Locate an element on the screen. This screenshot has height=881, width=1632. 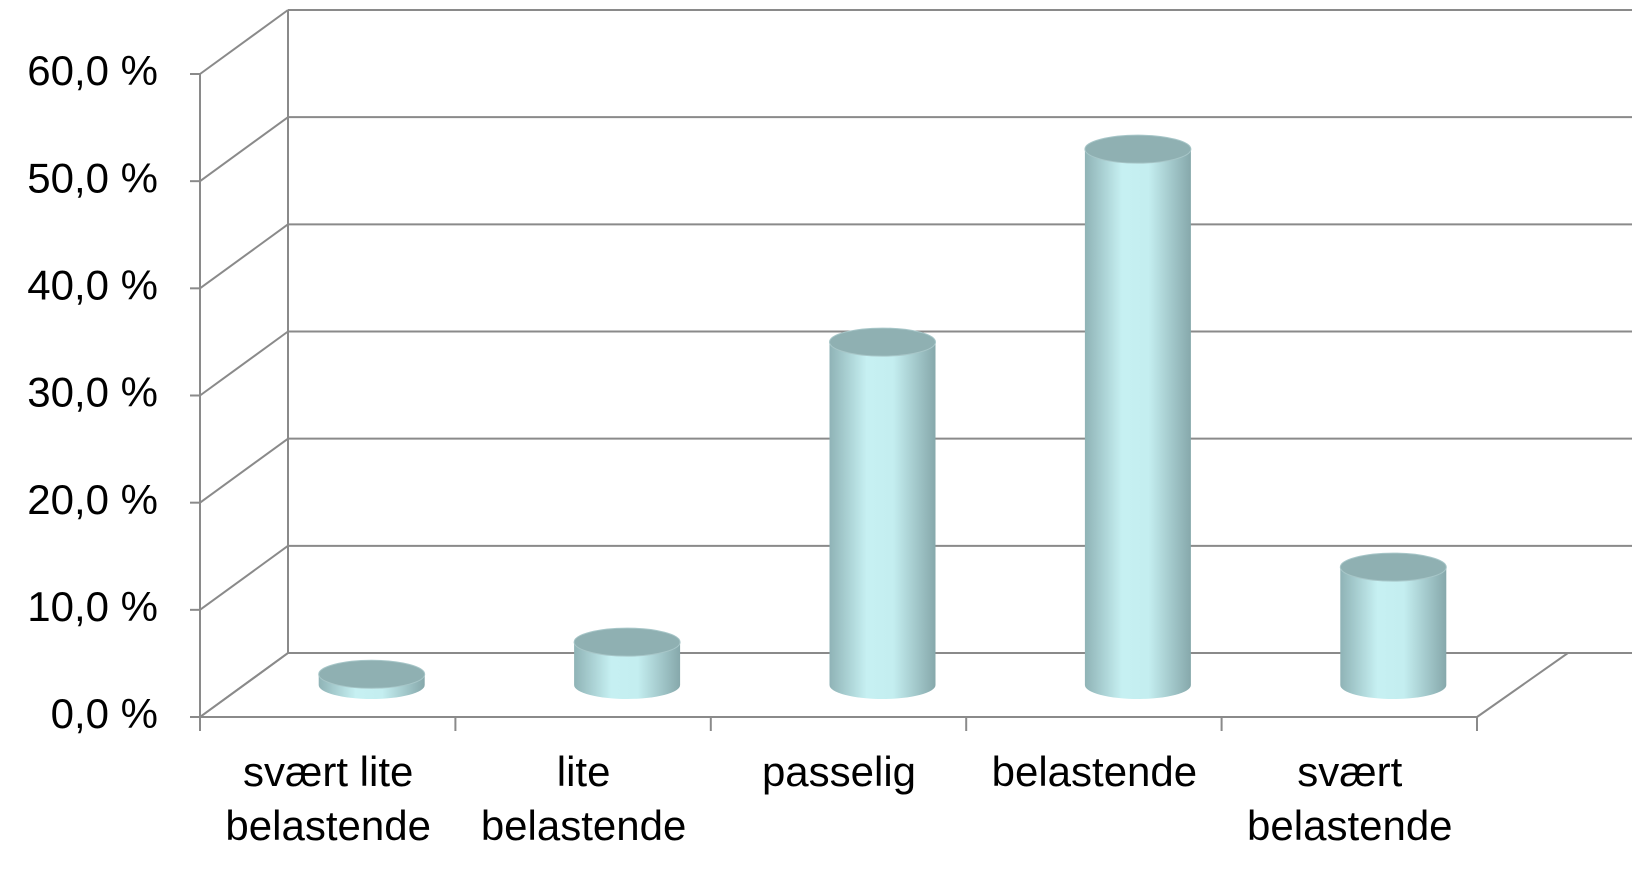
y-tick-label: 30,0 % is located at coordinates (92, 392).